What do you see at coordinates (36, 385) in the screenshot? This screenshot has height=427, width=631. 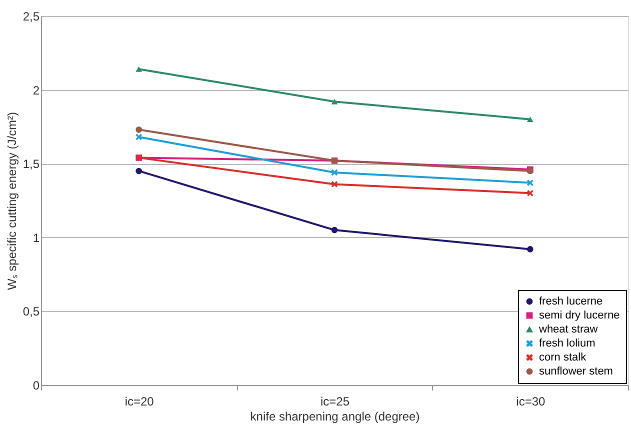 I see `y-tick-label: 0` at bounding box center [36, 385].